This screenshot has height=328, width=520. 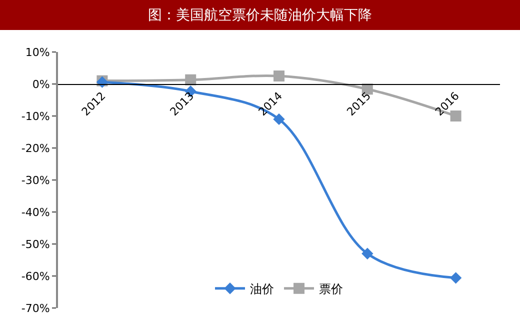 I want to click on y-tick-label: -20%, so click(x=35, y=148).